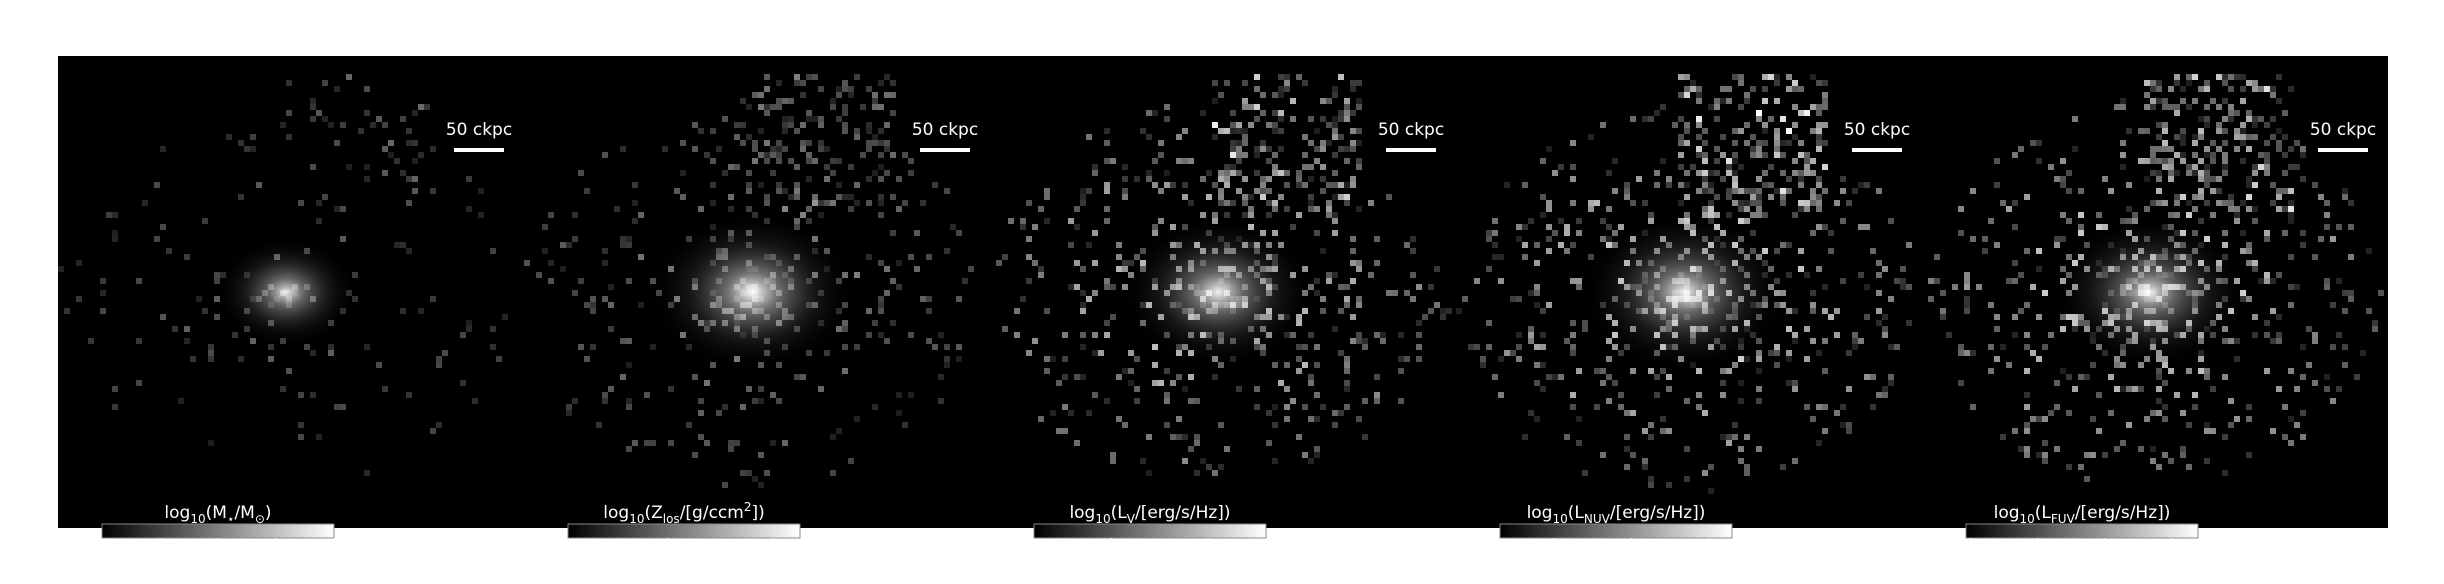 This screenshot has width=2444, height=584. Describe the element at coordinates (636, 519) in the screenshot. I see `colorbar-label-part: 10` at that location.